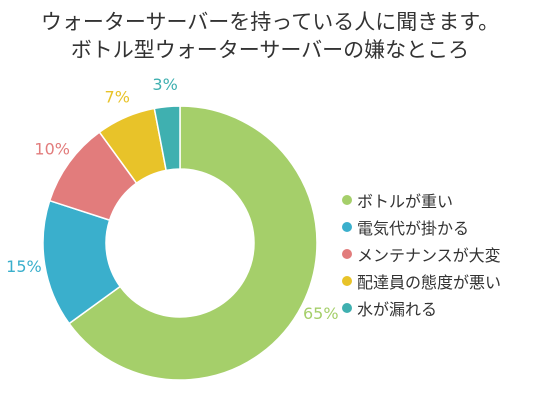  I want to click on chart-title-line-2: ボトル型ウォーターサーバーの嫌なところ, so click(270, 50).